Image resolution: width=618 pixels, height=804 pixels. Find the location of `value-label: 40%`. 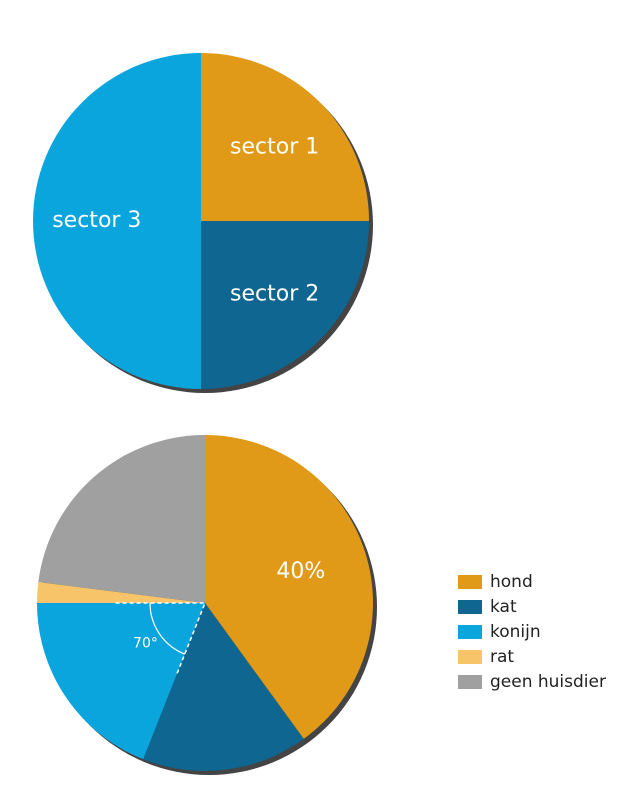

value-label: 40% is located at coordinates (300, 571).